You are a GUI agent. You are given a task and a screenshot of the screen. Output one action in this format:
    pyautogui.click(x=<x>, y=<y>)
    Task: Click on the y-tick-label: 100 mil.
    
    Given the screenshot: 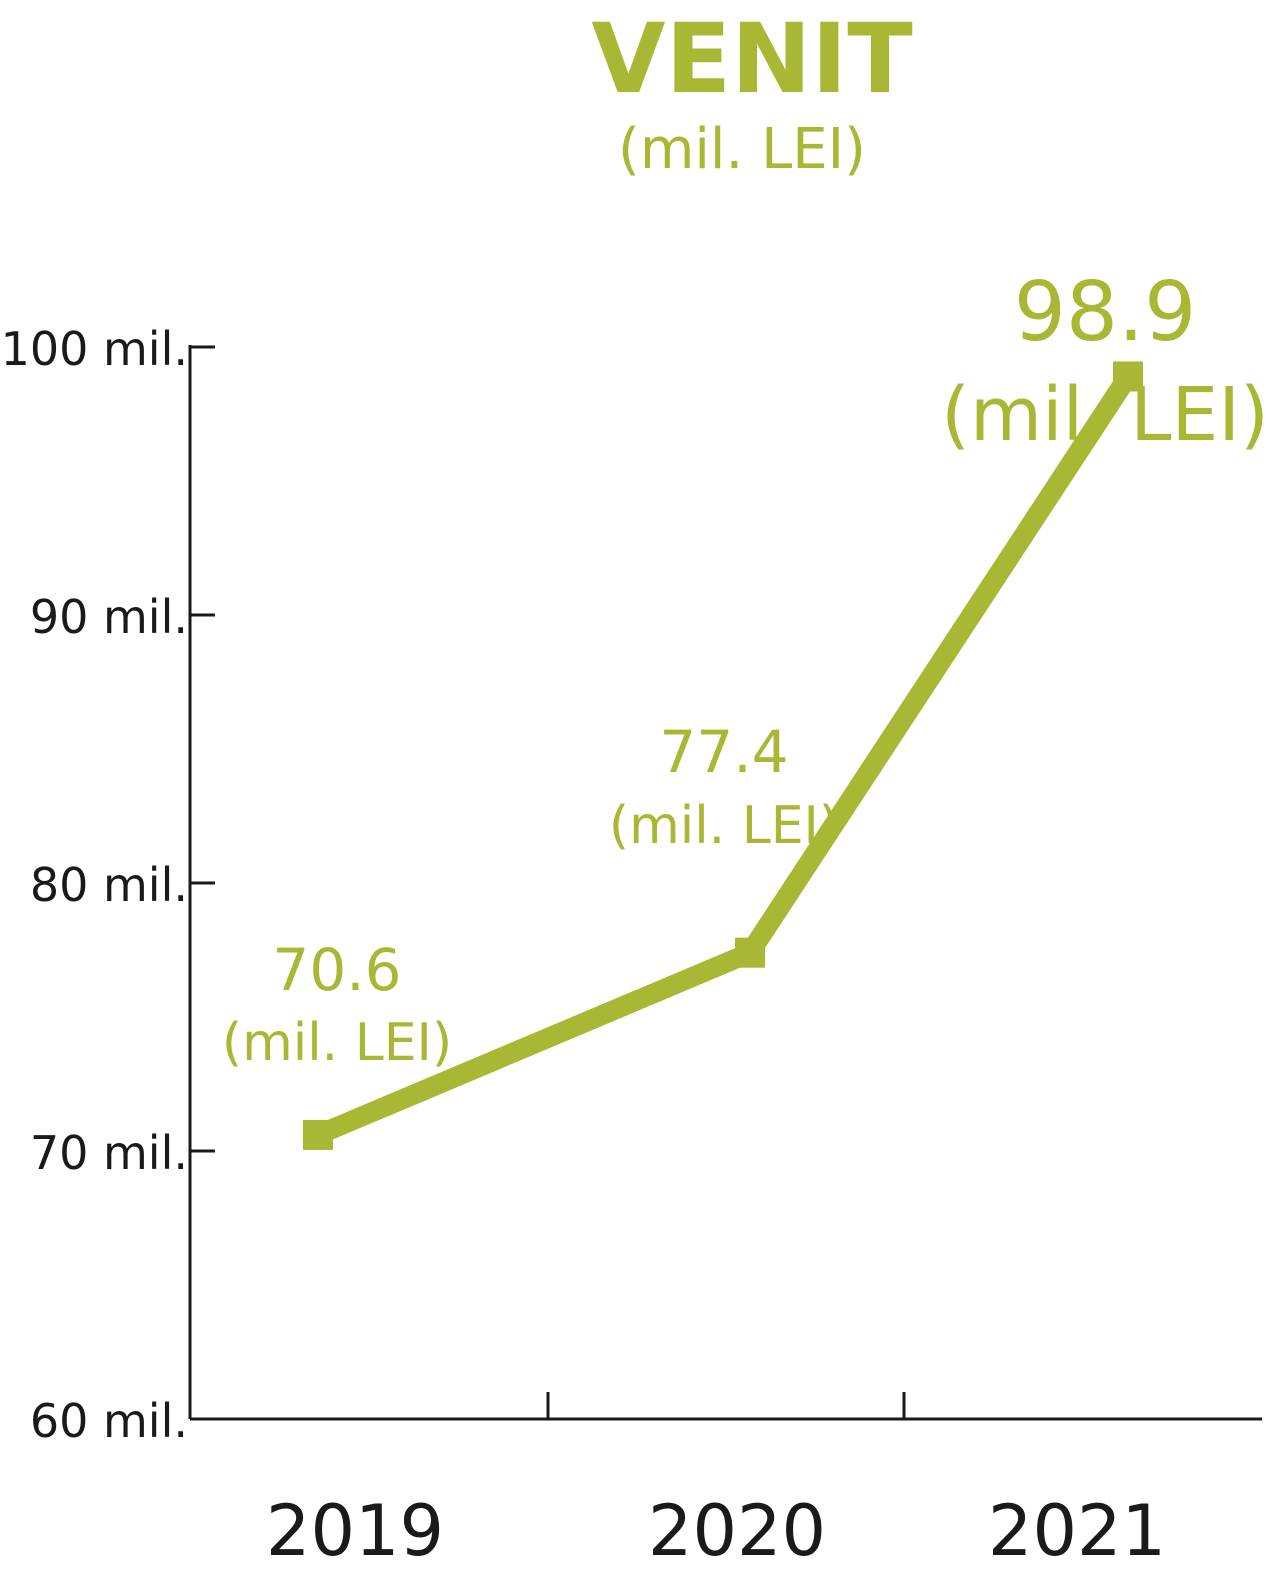 What is the action you would take?
    pyautogui.click(x=94, y=349)
    